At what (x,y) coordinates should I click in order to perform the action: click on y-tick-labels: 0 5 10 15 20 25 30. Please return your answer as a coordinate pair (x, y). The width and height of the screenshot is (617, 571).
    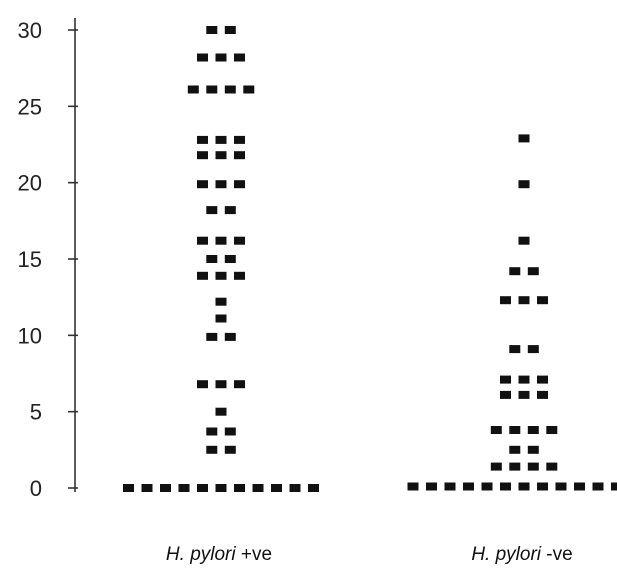
    Looking at the image, I should click on (30, 259).